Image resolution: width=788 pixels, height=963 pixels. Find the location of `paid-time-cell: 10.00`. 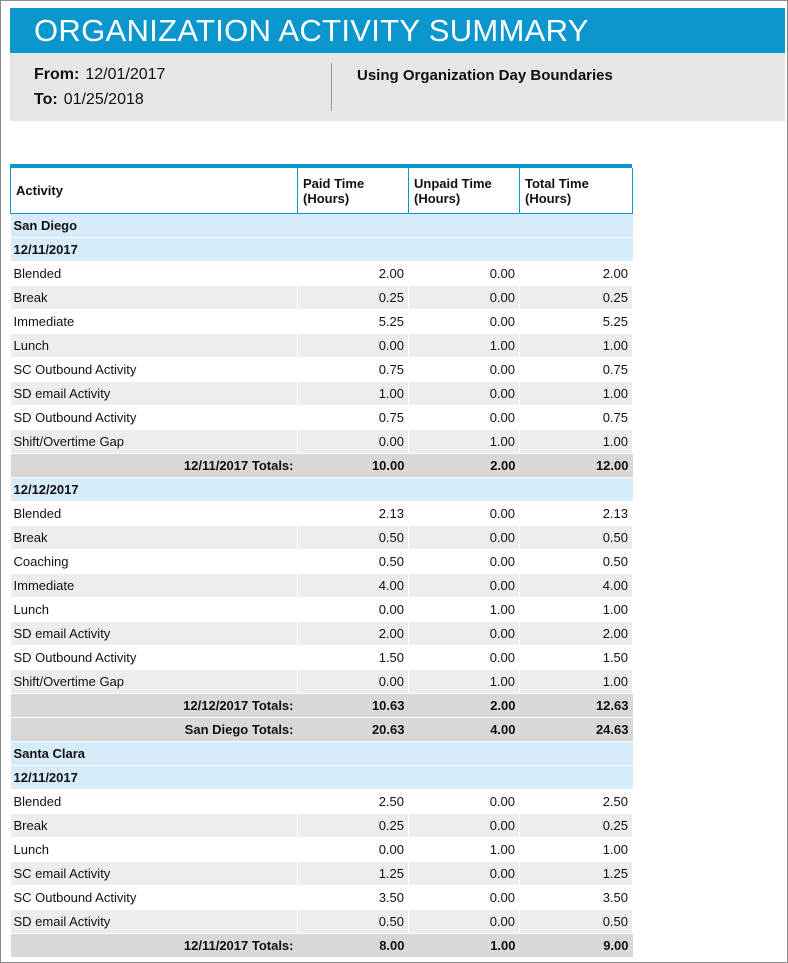

paid-time-cell: 10.00 is located at coordinates (353, 465).